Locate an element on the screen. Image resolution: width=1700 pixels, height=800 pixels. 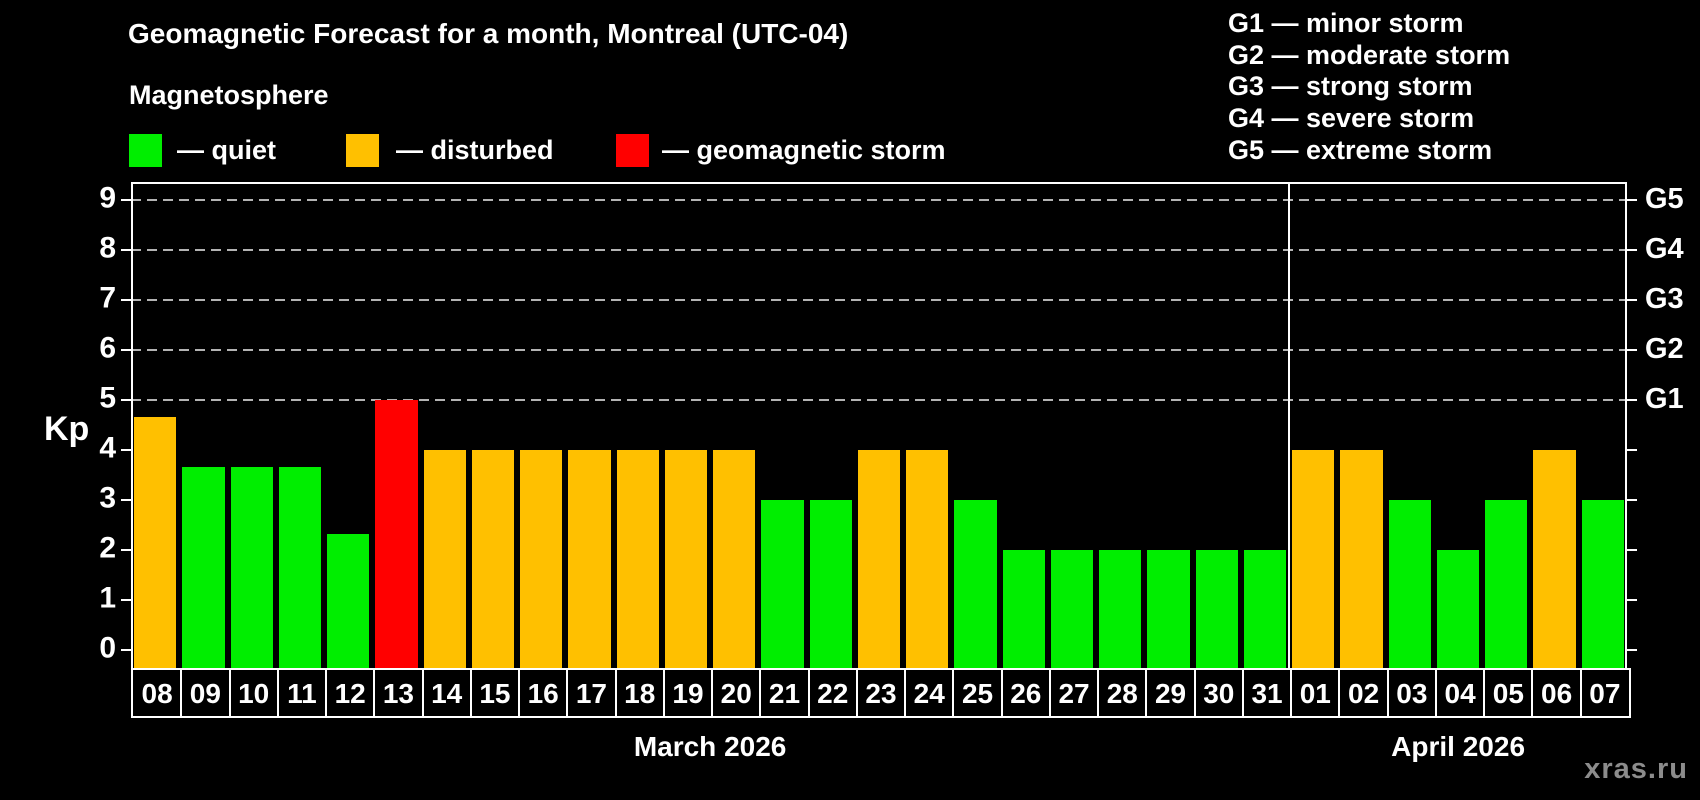
date-cell-label: 17 is located at coordinates (591, 693).